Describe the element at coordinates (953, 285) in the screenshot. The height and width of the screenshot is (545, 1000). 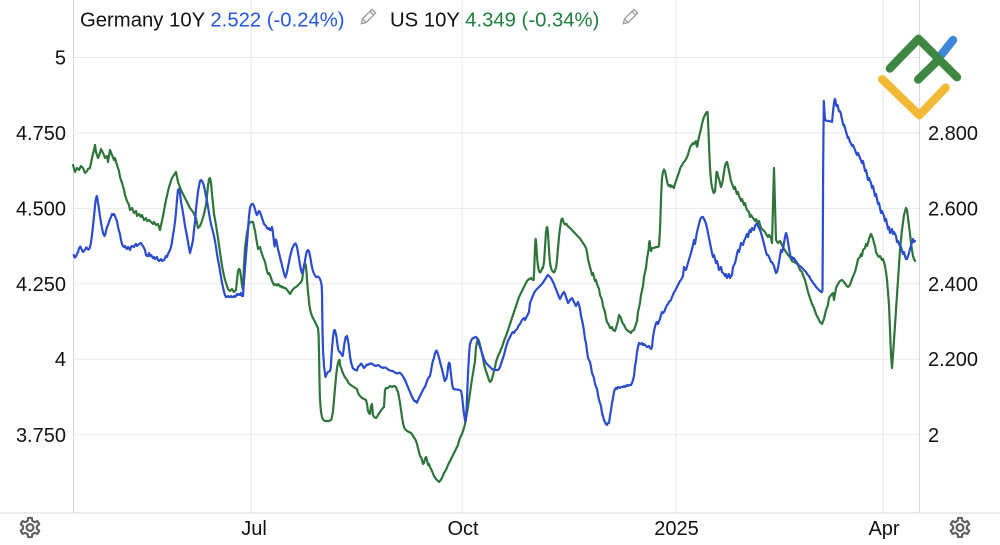
I see `svg-text: 2.400` at that location.